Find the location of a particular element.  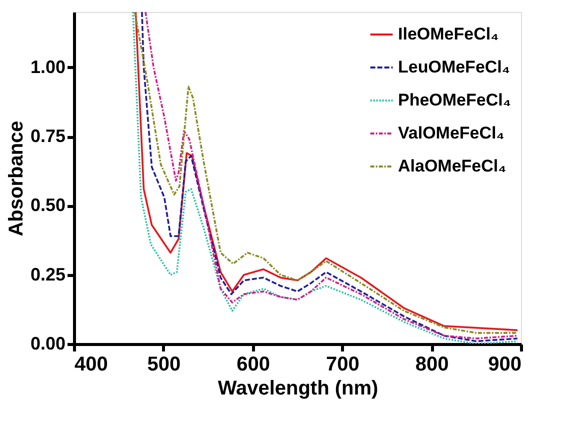

x-tick-label: 600 is located at coordinates (253, 365).